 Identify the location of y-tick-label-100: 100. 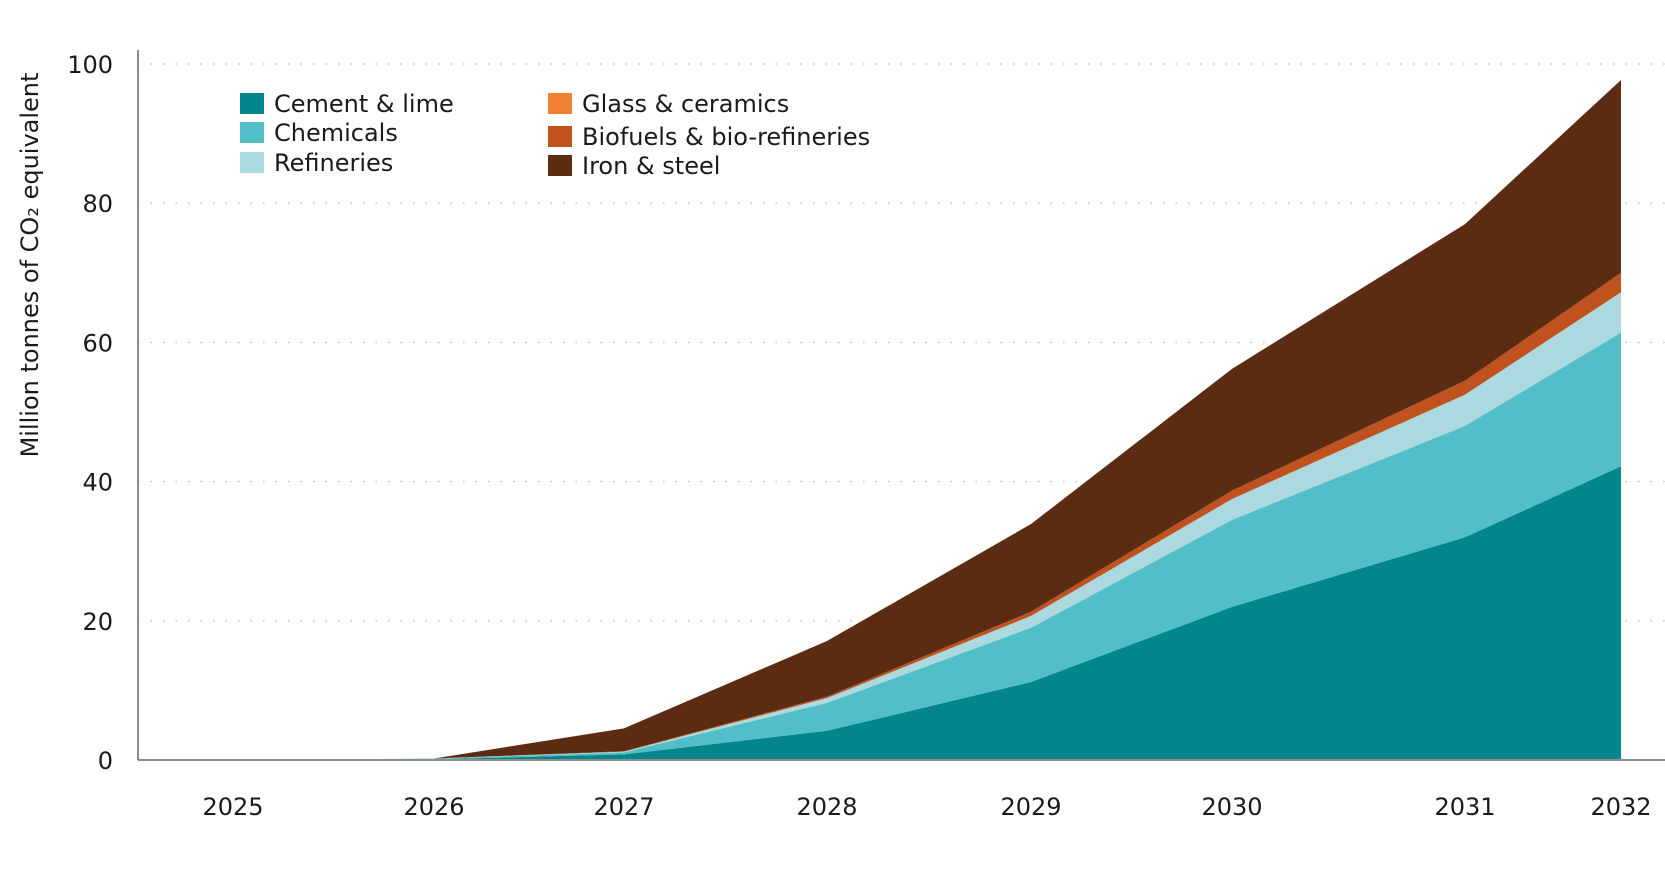
(90, 65).